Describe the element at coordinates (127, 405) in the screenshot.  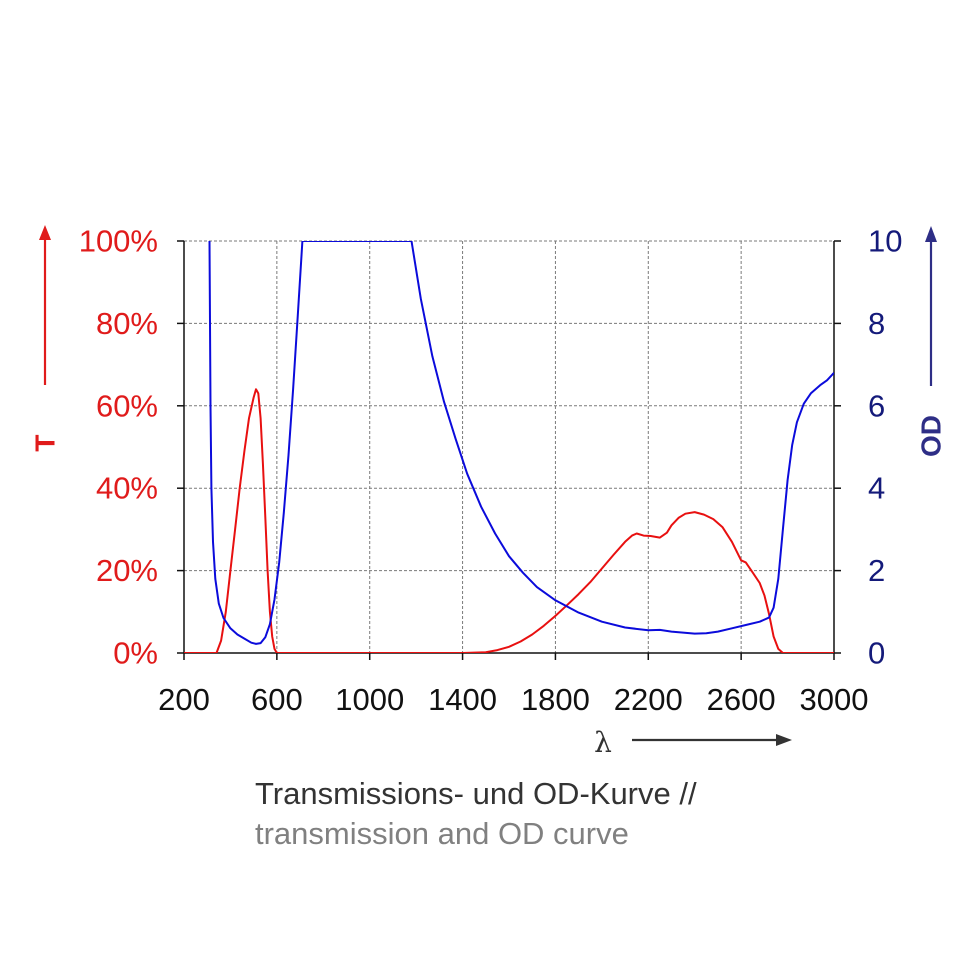
I see `y-left-tick-label: 60%` at that location.